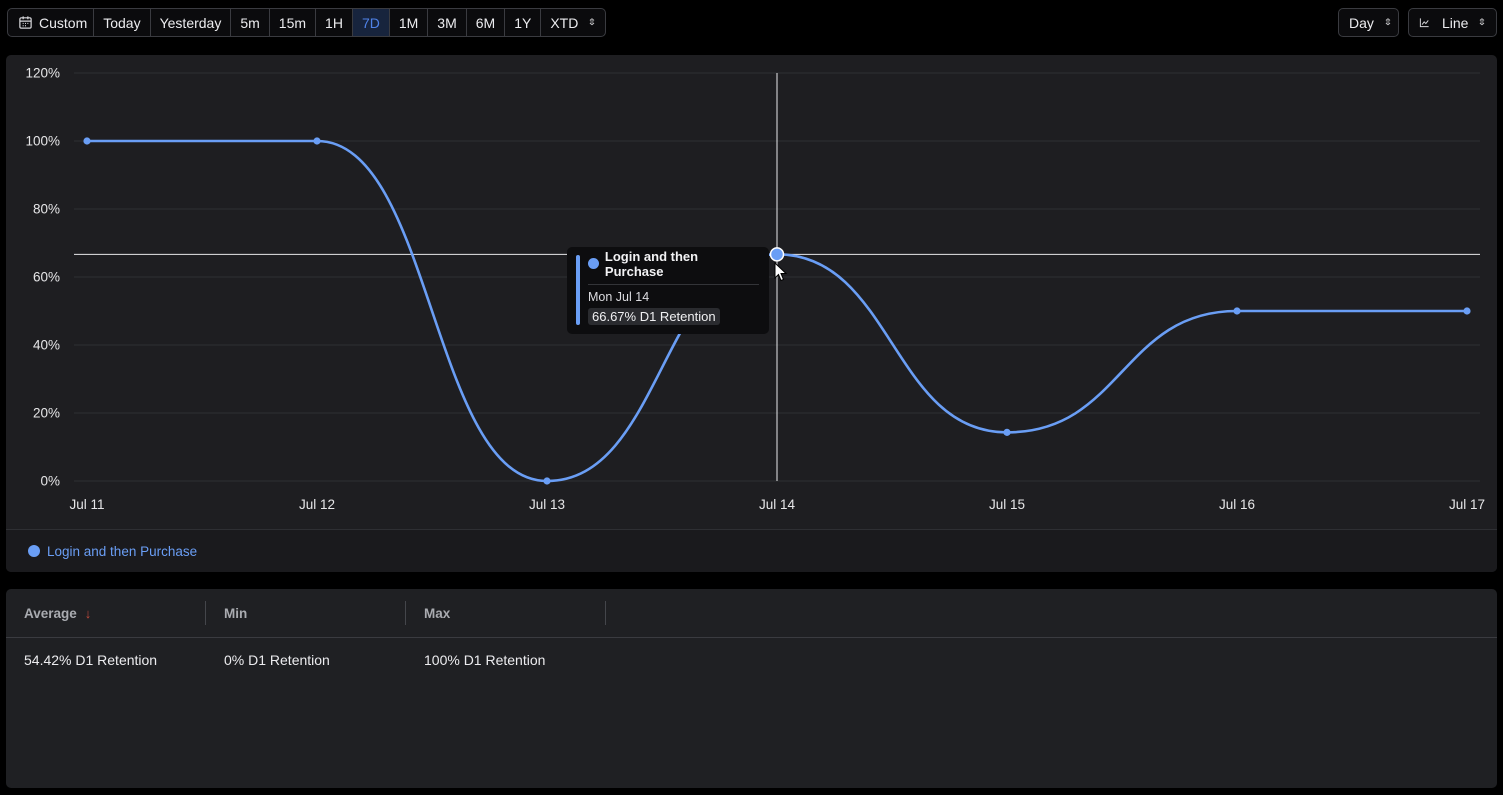 This screenshot has width=1503, height=795. Describe the element at coordinates (46, 209) in the screenshot. I see `y-tick-label: 80%` at that location.